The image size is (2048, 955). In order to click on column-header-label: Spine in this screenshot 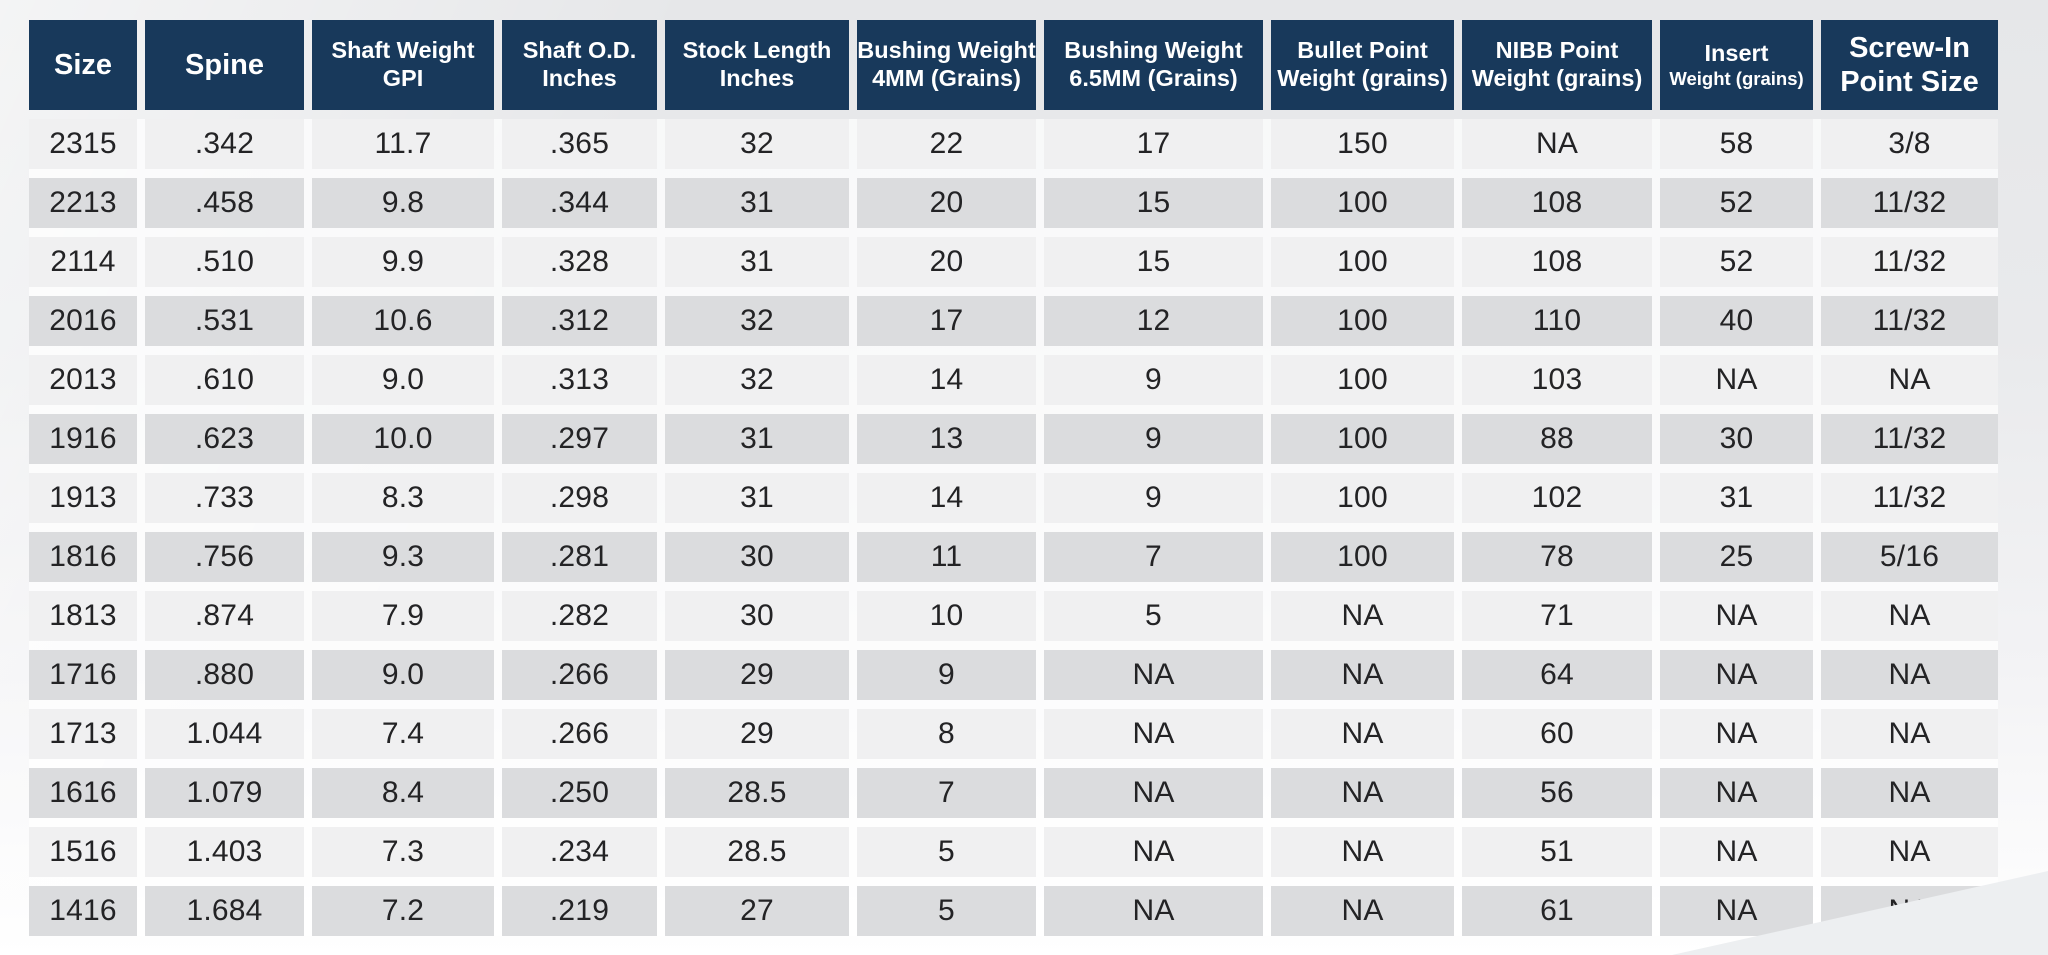, I will do `click(224, 64)`.